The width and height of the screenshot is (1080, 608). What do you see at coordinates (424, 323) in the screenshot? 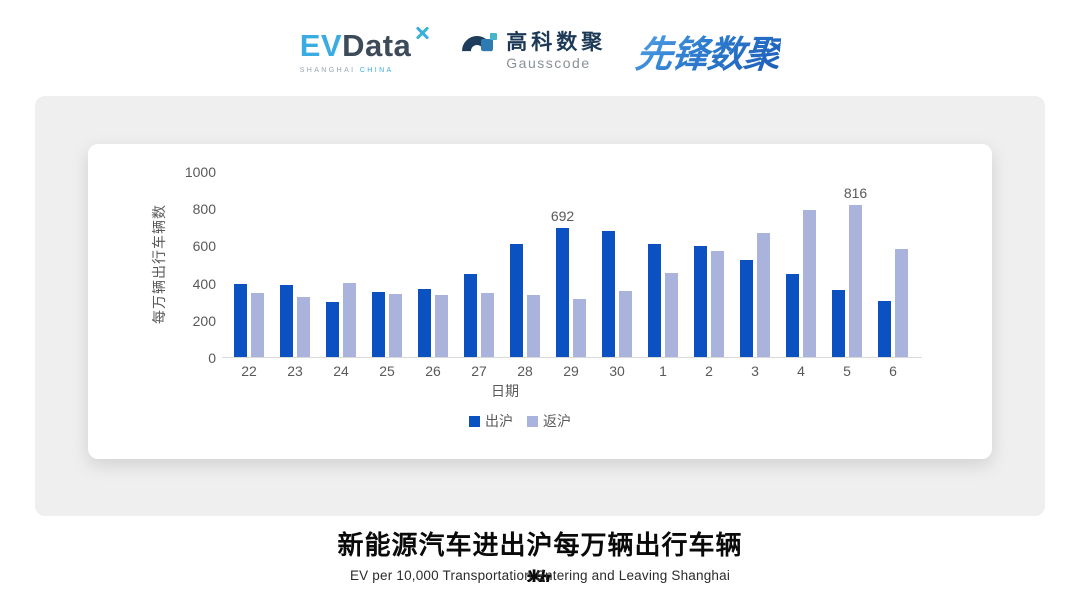
I see `bar-出沪-26` at bounding box center [424, 323].